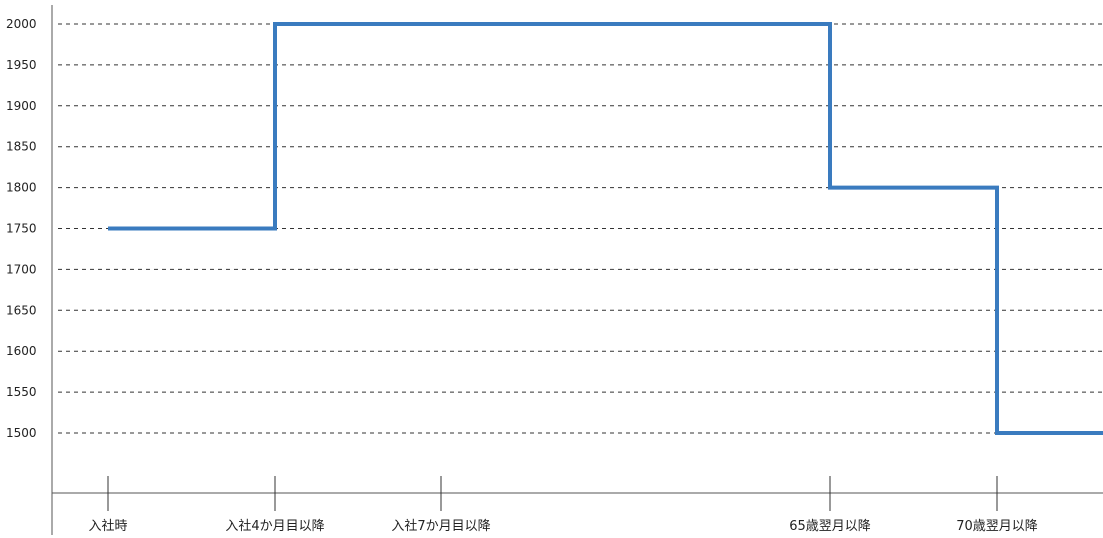 This screenshot has width=1103, height=538. Describe the element at coordinates (107, 526) in the screenshot. I see `x-tick-label: 入社時` at that location.